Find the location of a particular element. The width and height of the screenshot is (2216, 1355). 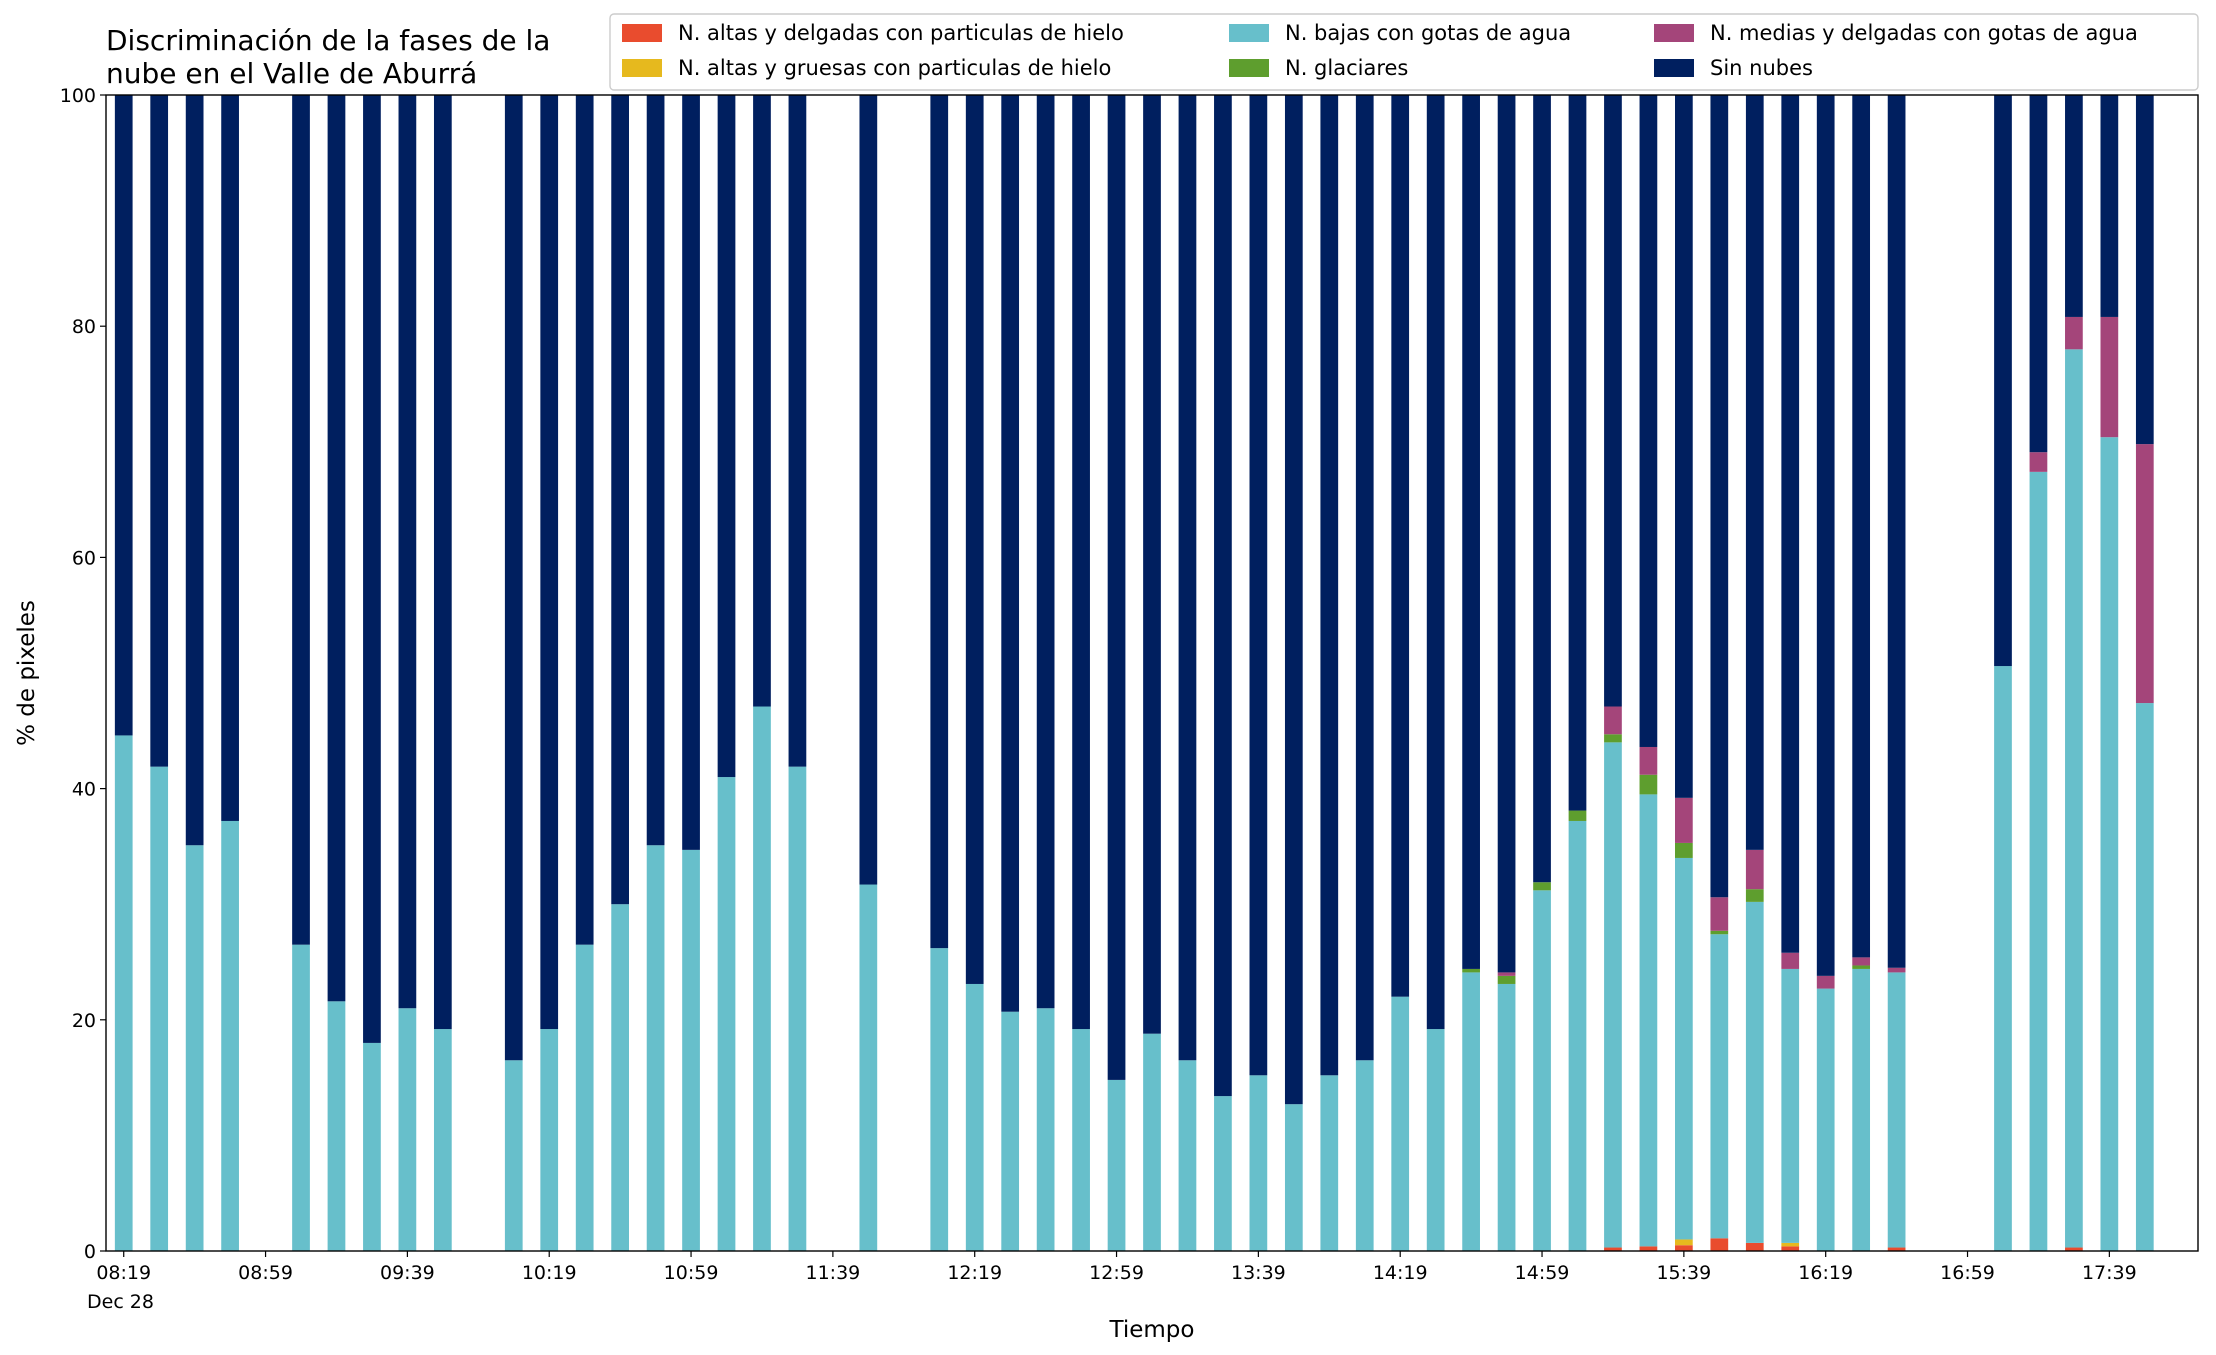

y-tick-label: 40 is located at coordinates (84, 790).